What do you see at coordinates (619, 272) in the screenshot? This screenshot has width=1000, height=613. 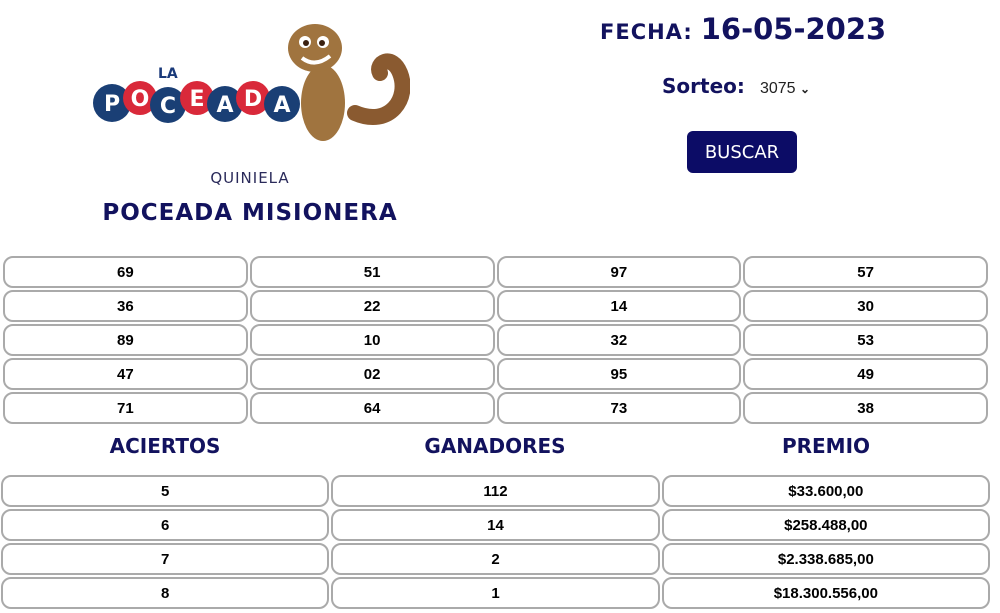 I see `number-cell: 97` at bounding box center [619, 272].